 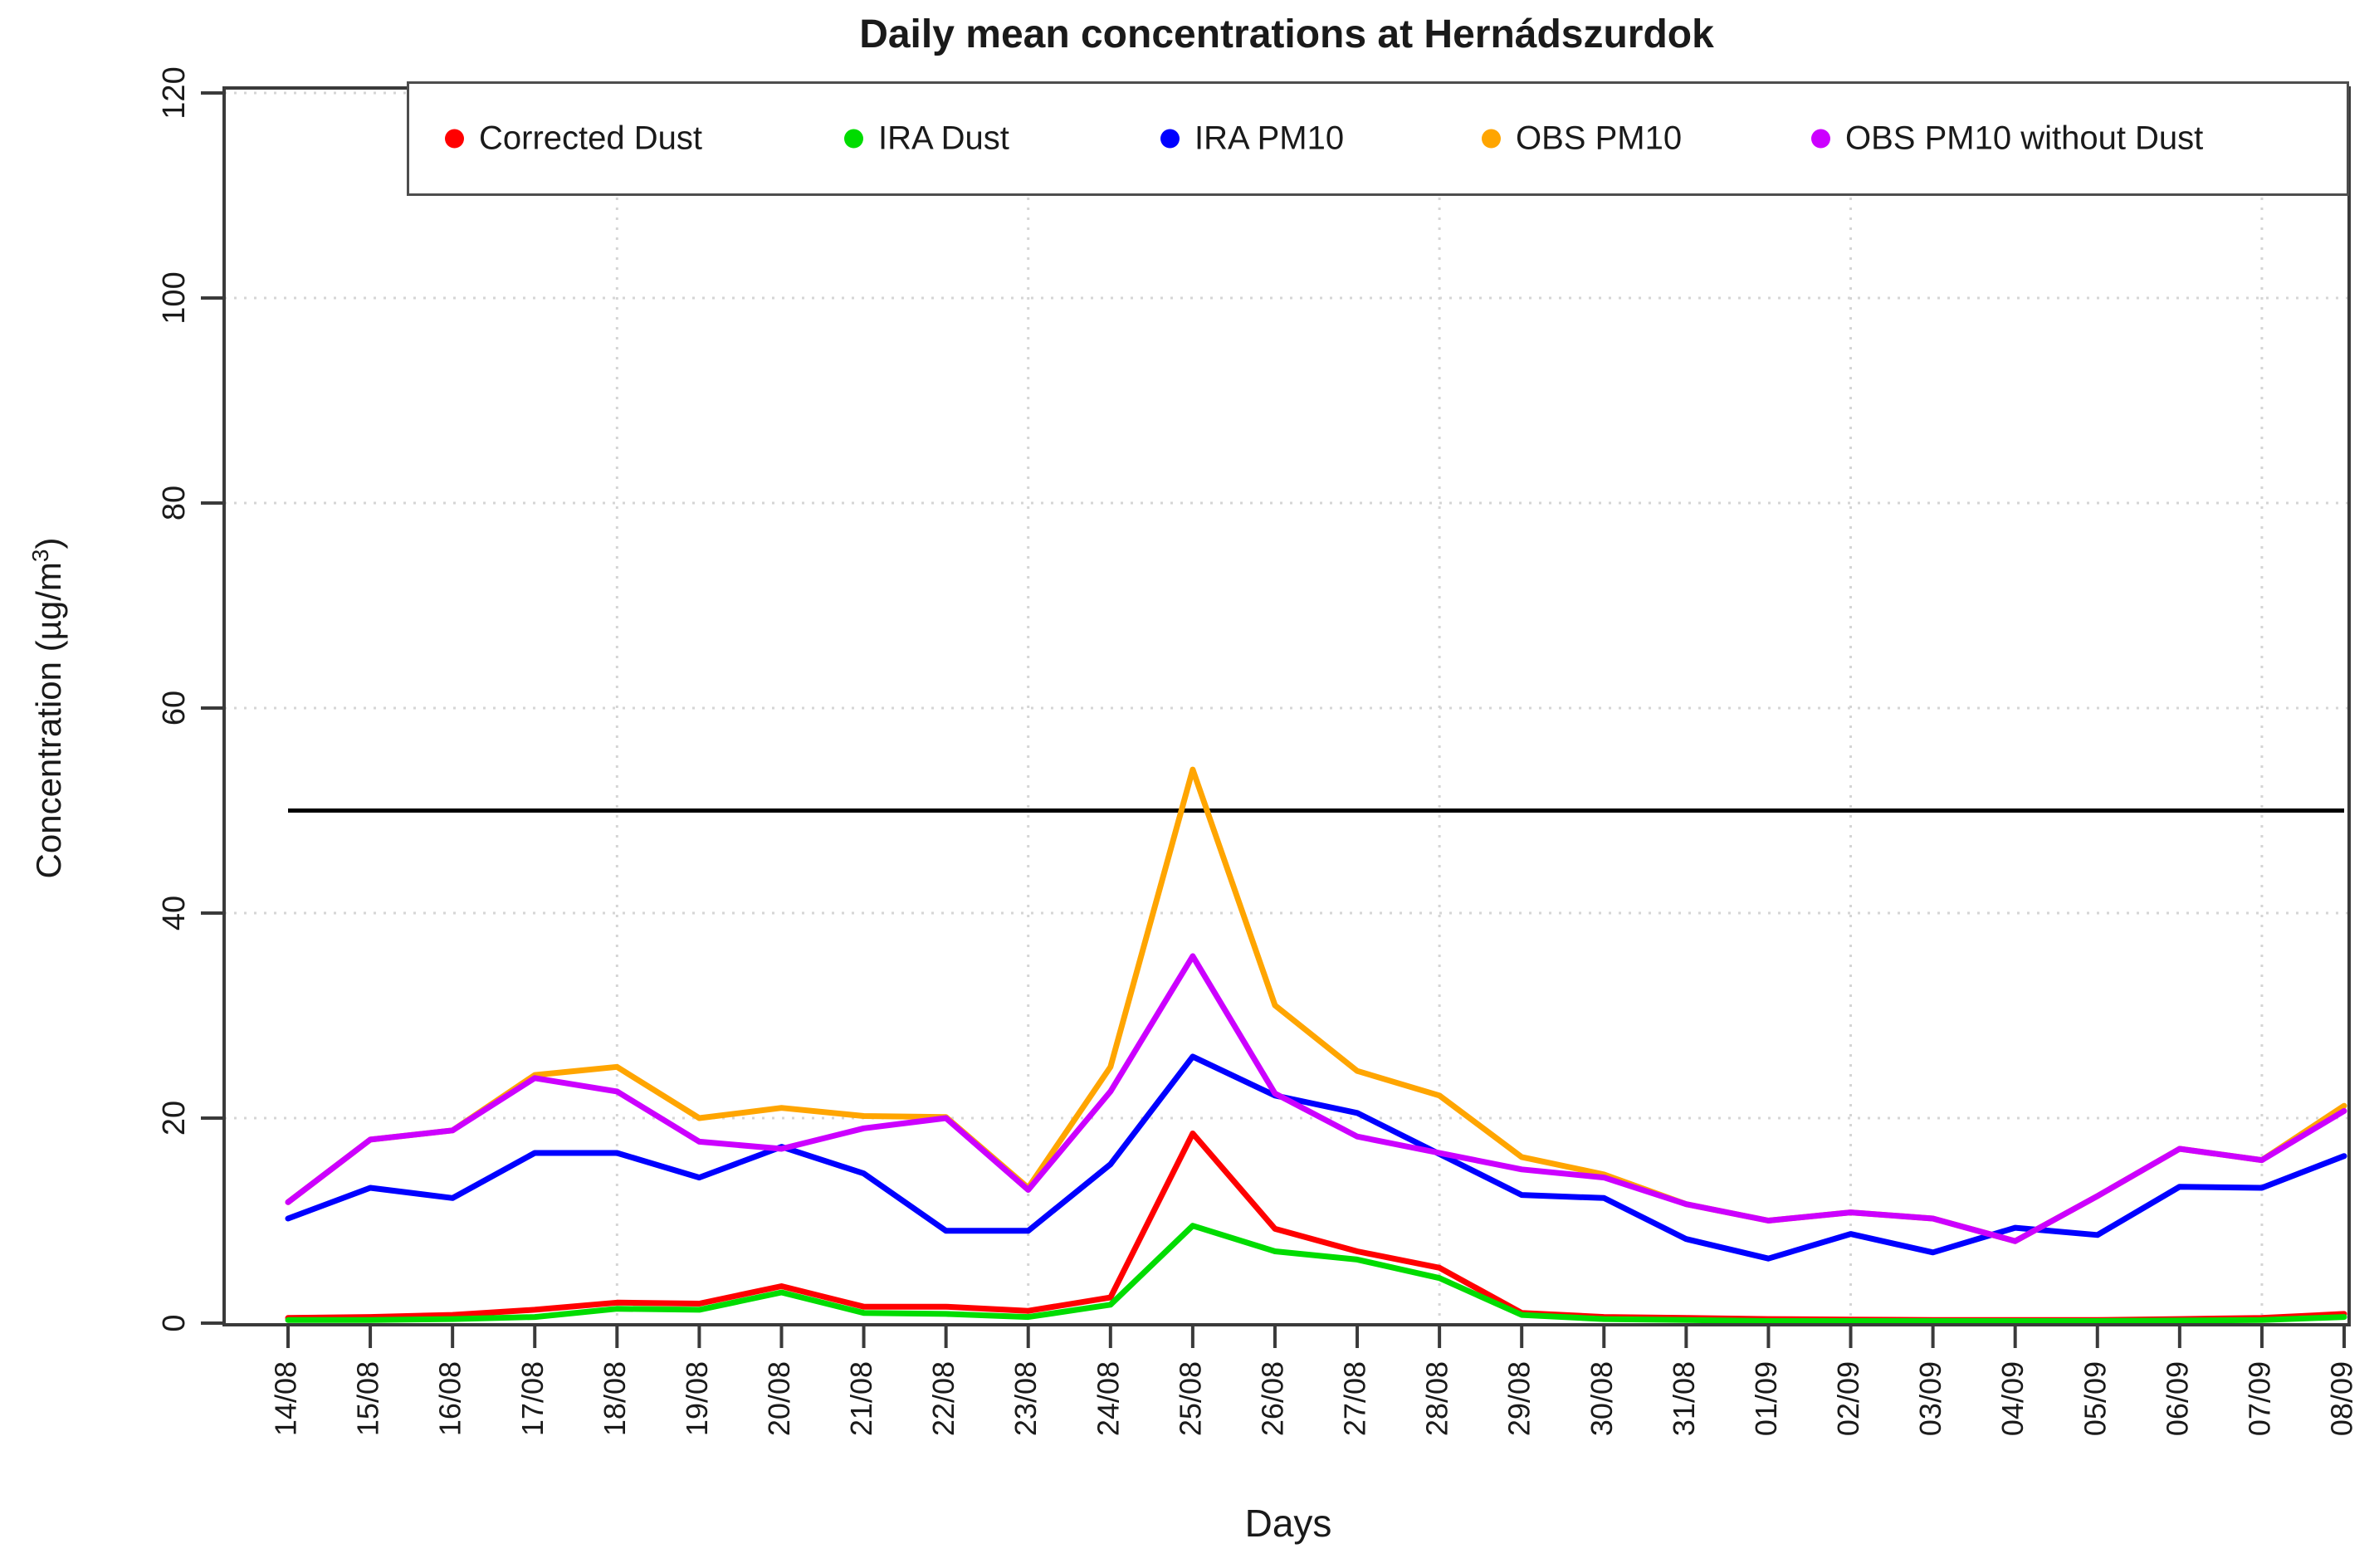 What do you see at coordinates (943, 1399) in the screenshot?
I see `x-tick-label: 22/08` at bounding box center [943, 1399].